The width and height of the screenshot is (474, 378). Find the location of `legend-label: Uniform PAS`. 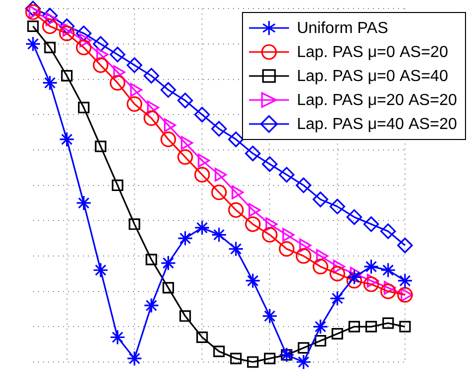

legend-label: Uniform PAS is located at coordinates (342, 28).